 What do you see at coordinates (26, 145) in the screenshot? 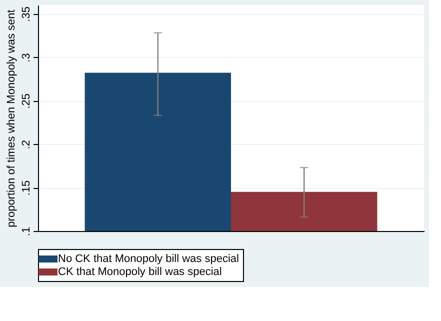
I see `y-tick-label: .2` at bounding box center [26, 145].